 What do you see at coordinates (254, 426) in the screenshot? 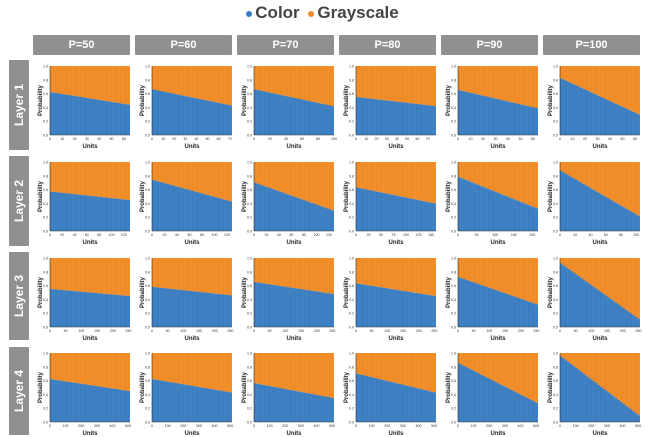
I see `x-tick-label: 0` at bounding box center [254, 426].